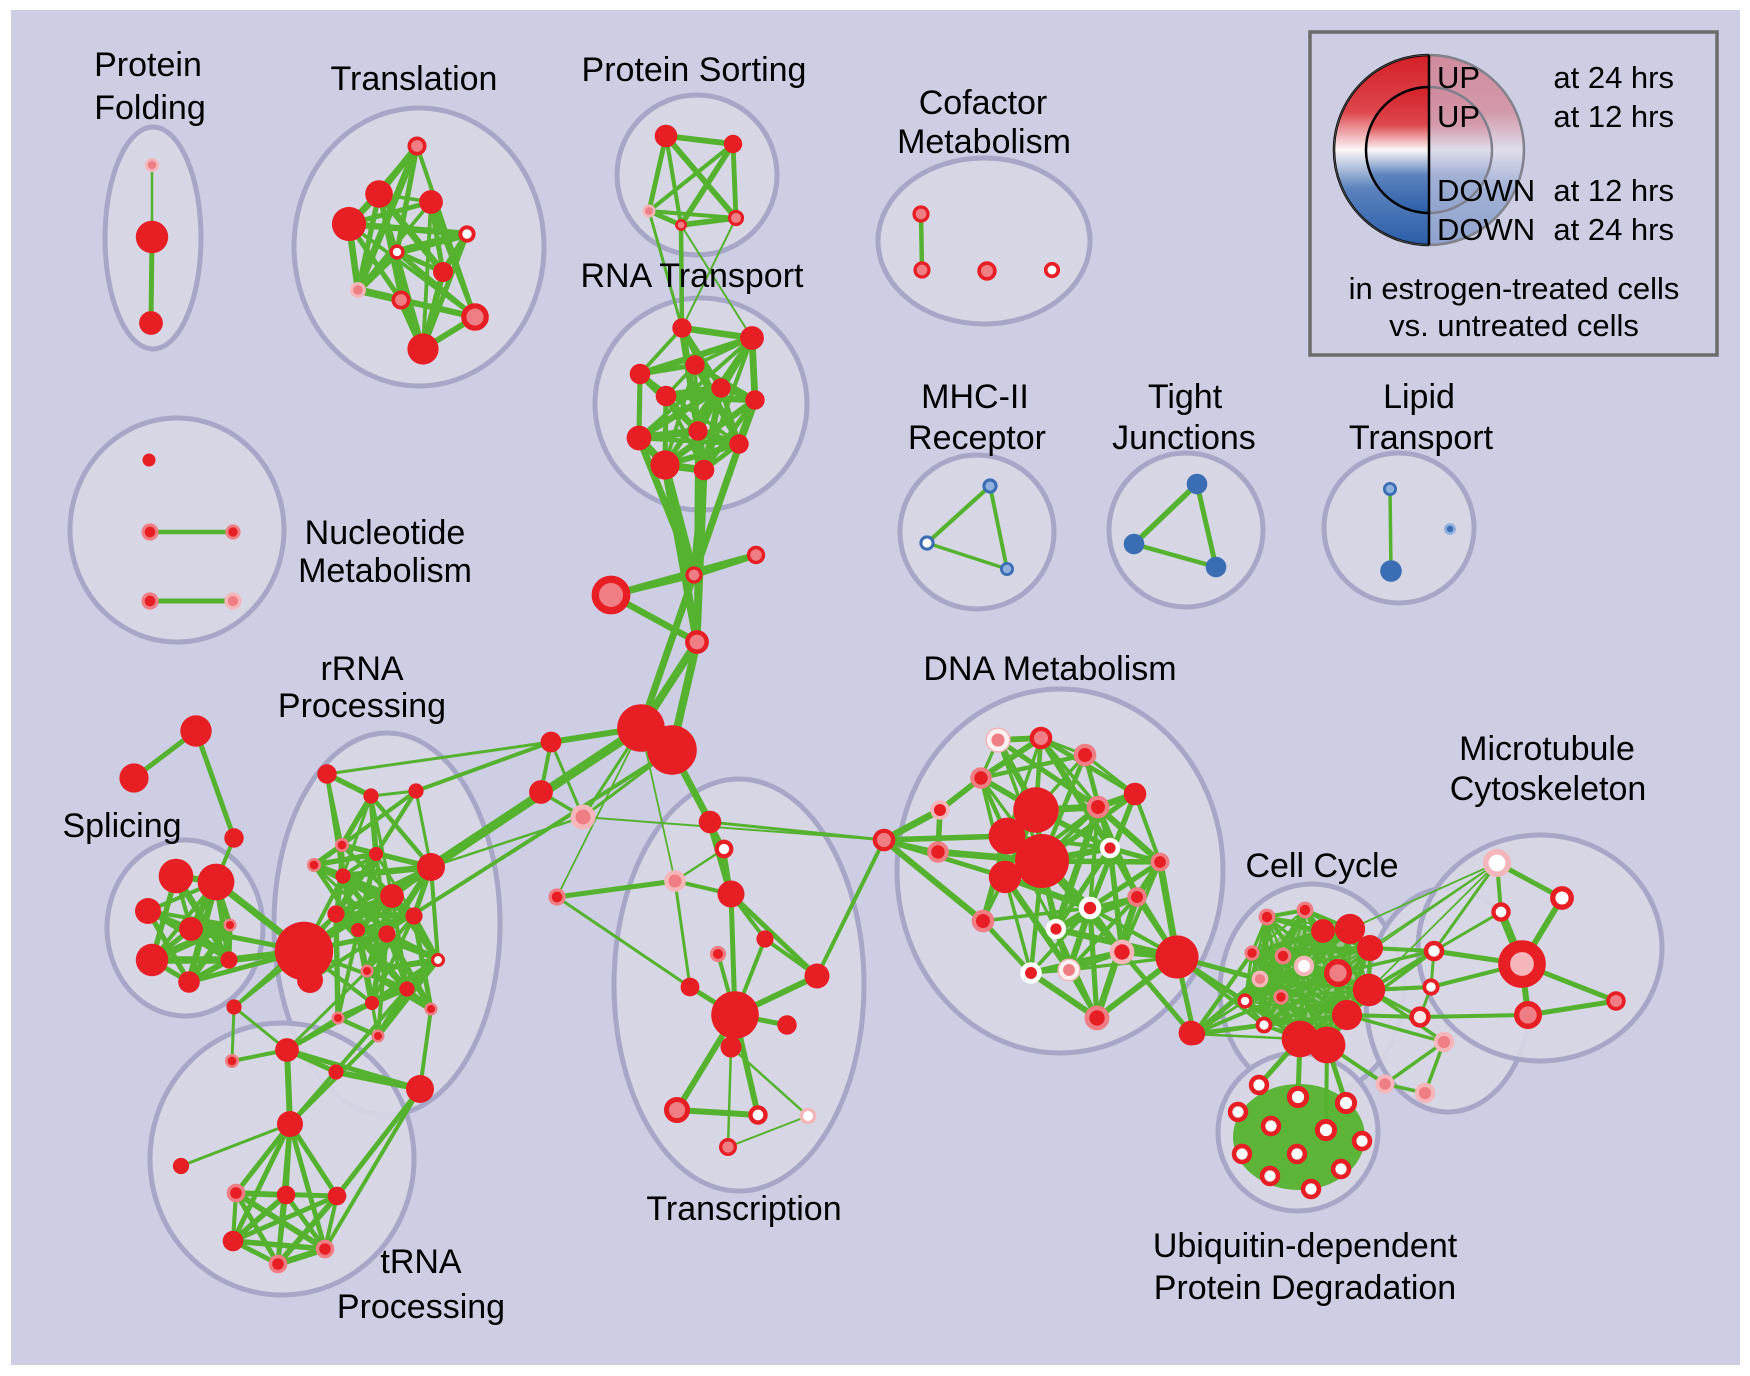  What do you see at coordinates (121, 826) in the screenshot?
I see `svg-text: Splicing` at bounding box center [121, 826].